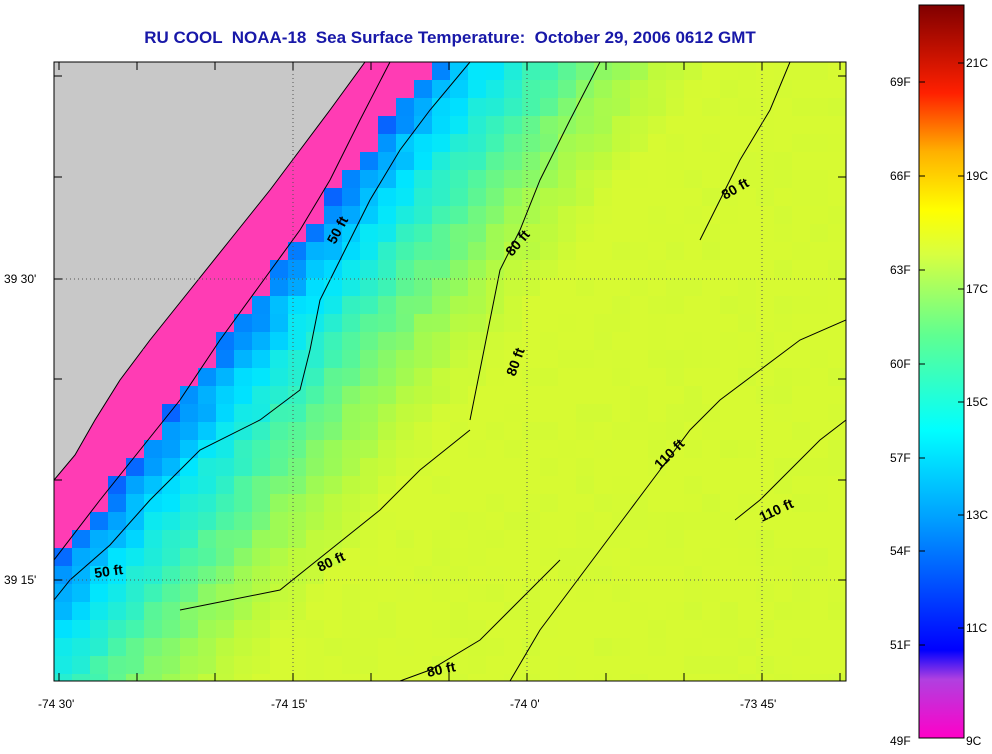 Image resolution: width=992 pixels, height=754 pixels. What do you see at coordinates (977, 289) in the screenshot?
I see `colorbar-c-label: 17C` at bounding box center [977, 289].